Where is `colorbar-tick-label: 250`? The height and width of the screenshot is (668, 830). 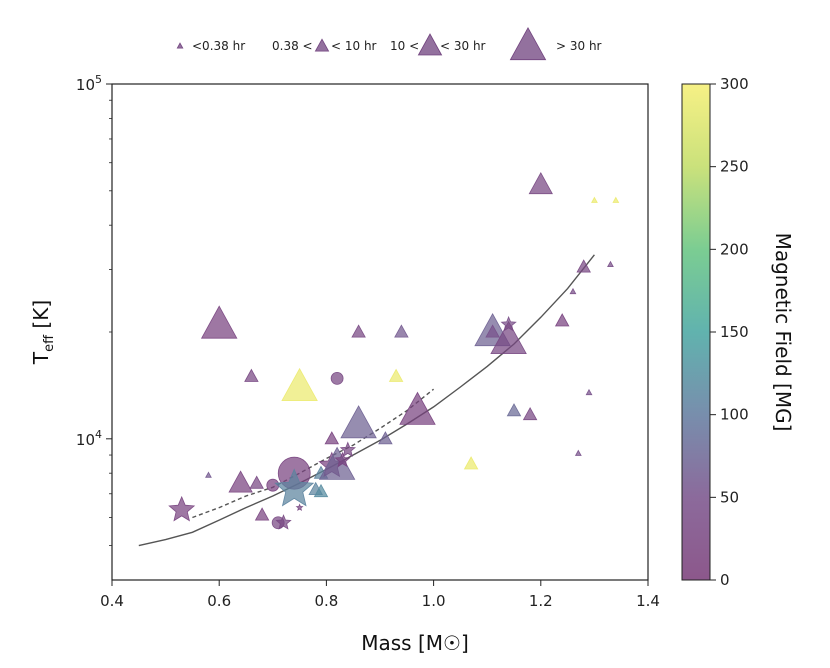
colorbar-tick-label: 250 is located at coordinates (734, 167).